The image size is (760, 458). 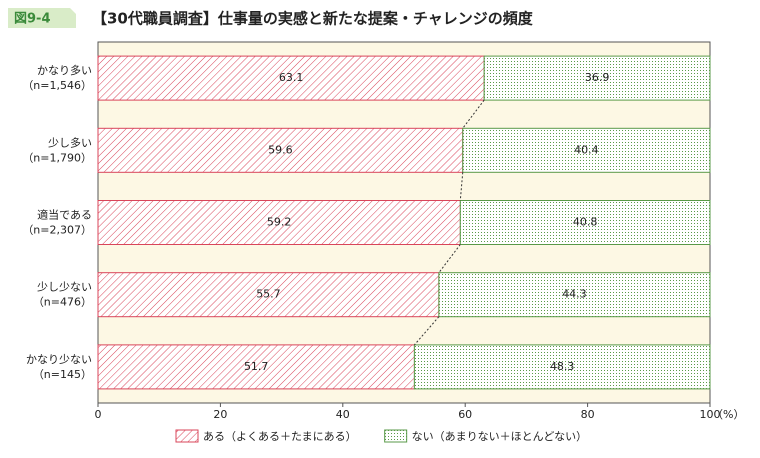 I want to click on sample-size: （n=145）, so click(x=62, y=374).